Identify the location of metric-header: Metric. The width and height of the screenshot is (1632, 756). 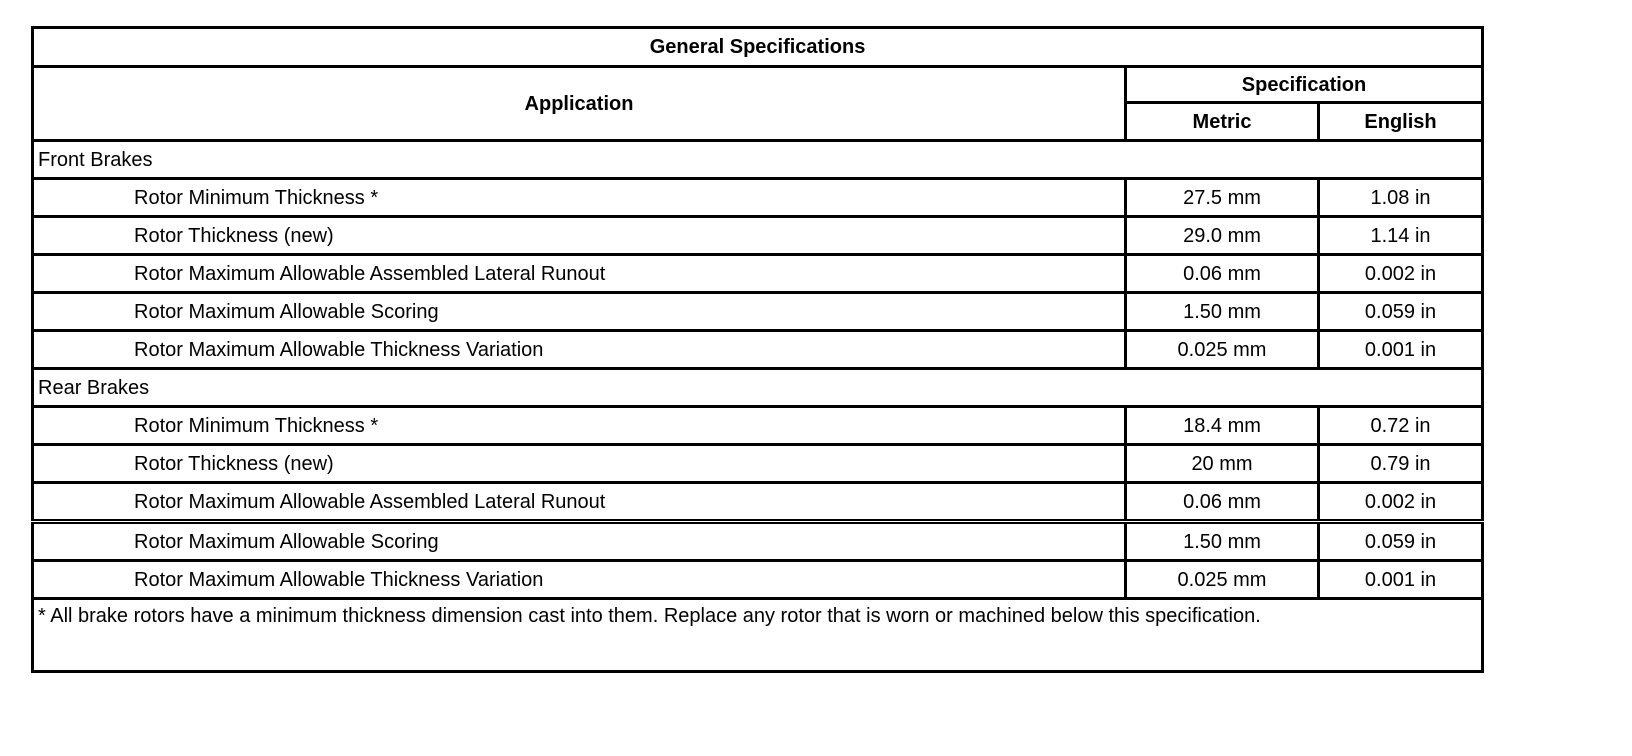
(1222, 121).